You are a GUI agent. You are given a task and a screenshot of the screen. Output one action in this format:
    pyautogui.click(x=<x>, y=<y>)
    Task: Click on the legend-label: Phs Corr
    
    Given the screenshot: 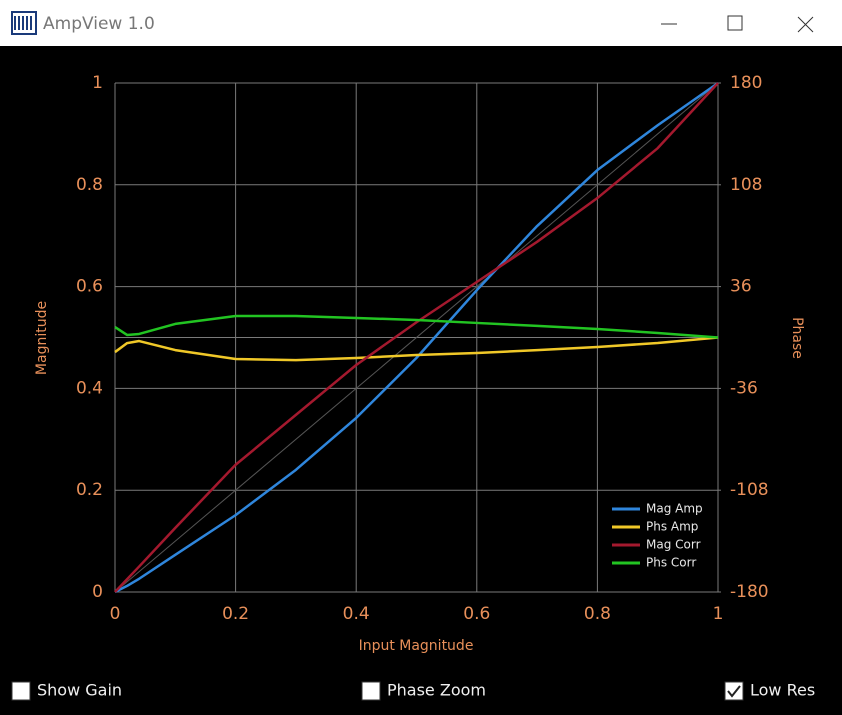 What is the action you would take?
    pyautogui.click(x=671, y=563)
    